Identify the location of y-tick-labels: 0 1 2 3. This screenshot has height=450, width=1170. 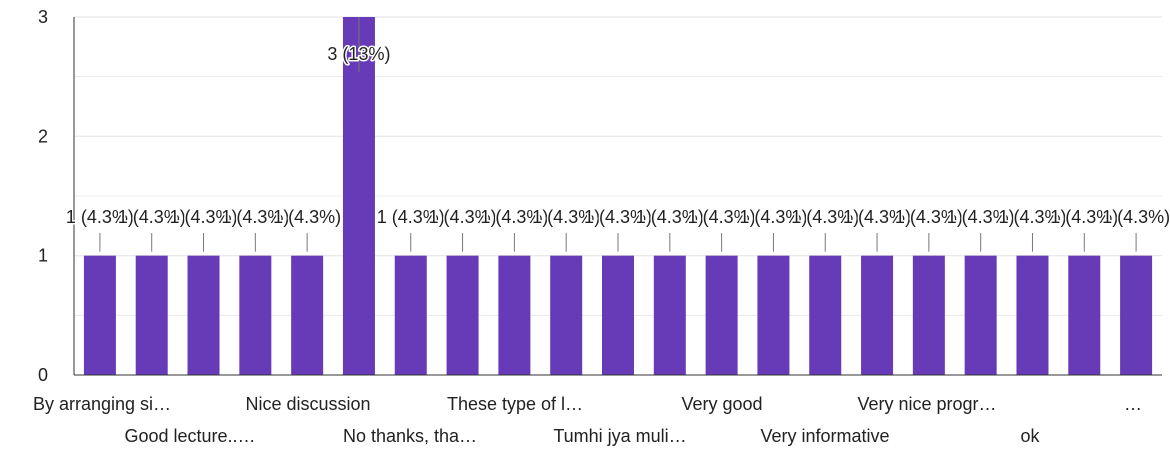
(43, 196).